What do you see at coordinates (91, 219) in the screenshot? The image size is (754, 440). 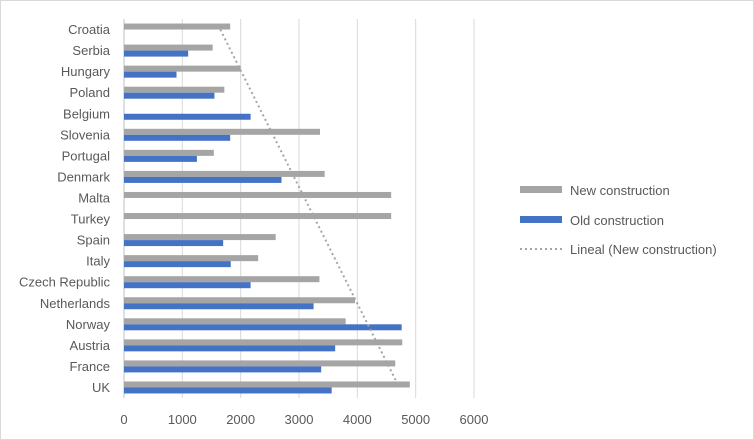 I see `category-label: Turkey` at bounding box center [91, 219].